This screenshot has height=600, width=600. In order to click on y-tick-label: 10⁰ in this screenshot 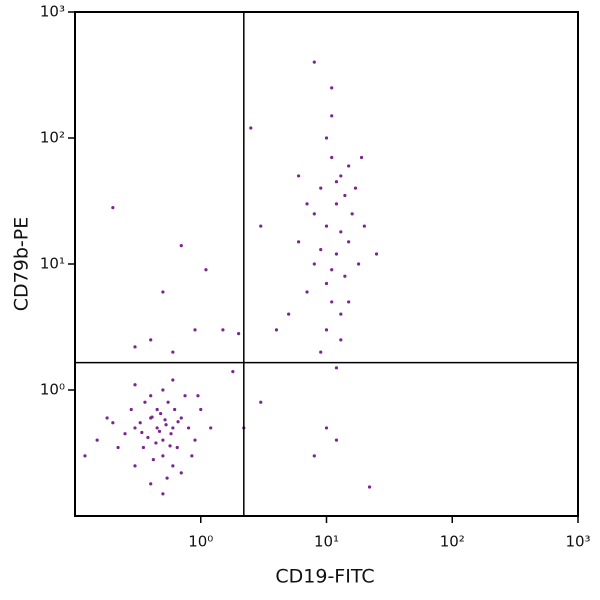, I will do `click(52, 390)`.